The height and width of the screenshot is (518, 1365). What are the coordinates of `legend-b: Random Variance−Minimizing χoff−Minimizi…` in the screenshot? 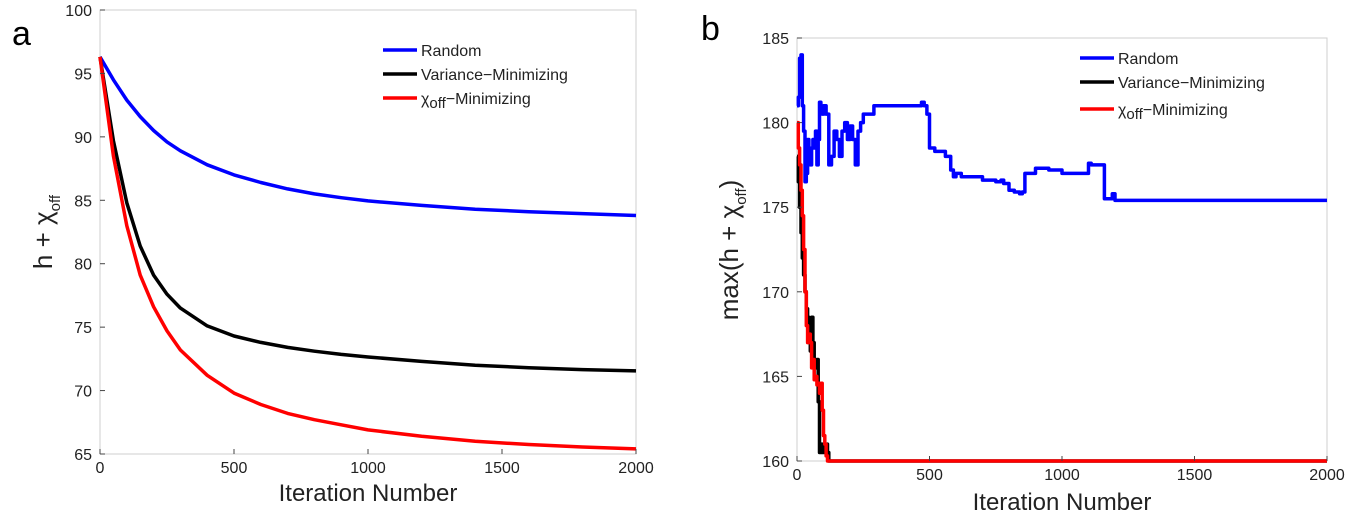 It's located at (1172, 87).